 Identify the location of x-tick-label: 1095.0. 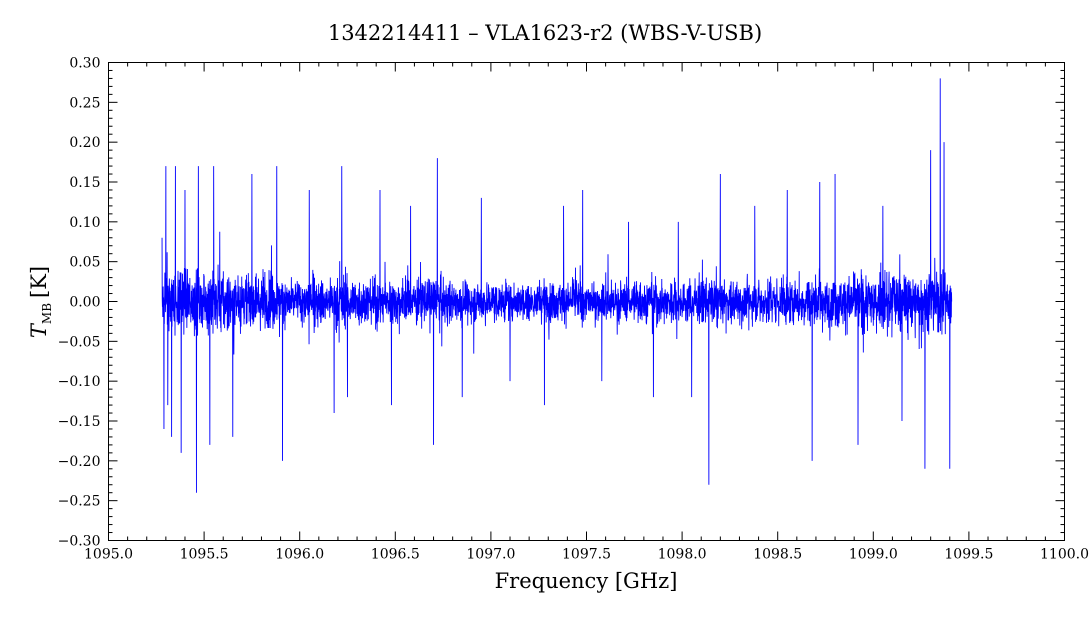
(108, 555).